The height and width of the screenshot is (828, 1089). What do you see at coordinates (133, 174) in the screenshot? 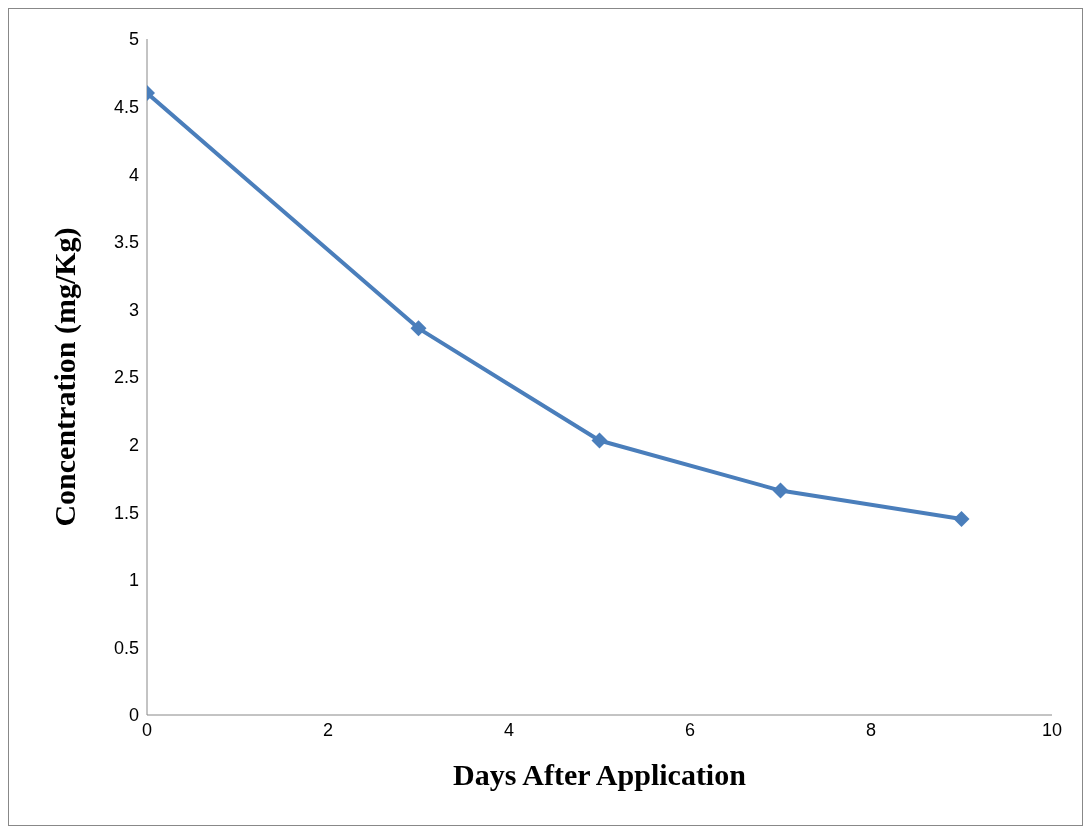
I see `y-tick-label: 4` at bounding box center [133, 174].